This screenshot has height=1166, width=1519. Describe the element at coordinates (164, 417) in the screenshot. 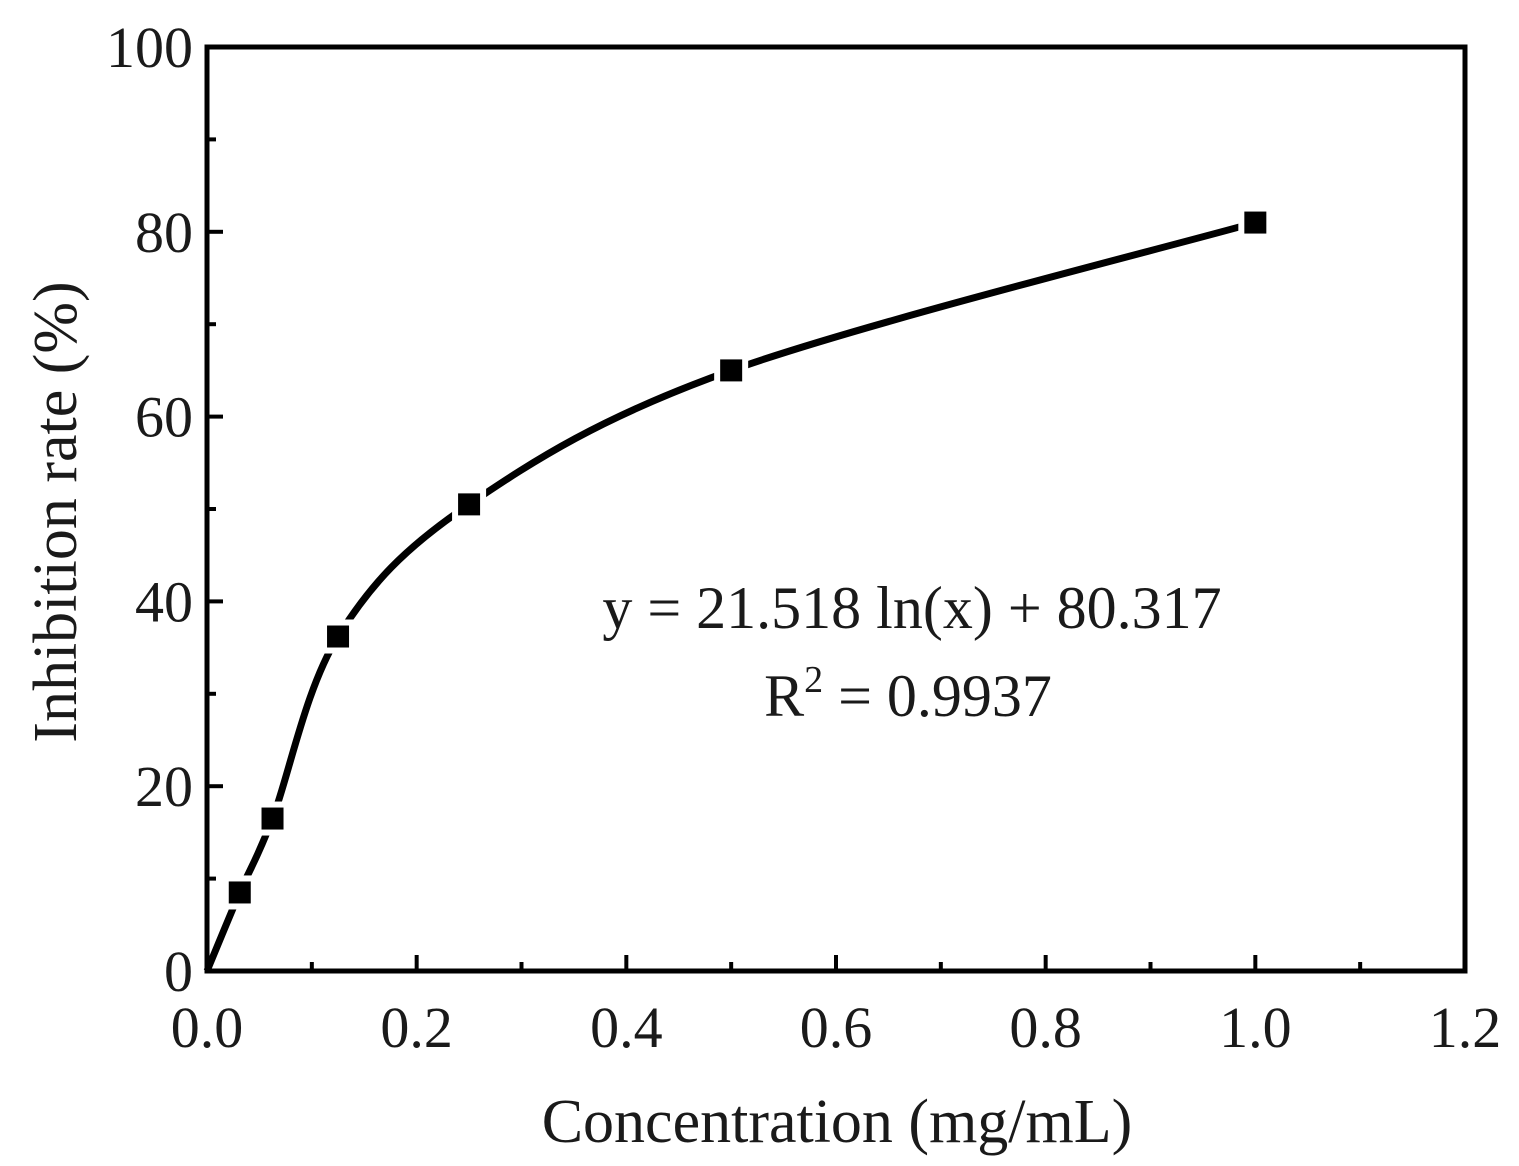

I see `y-tick-label: 60` at that location.